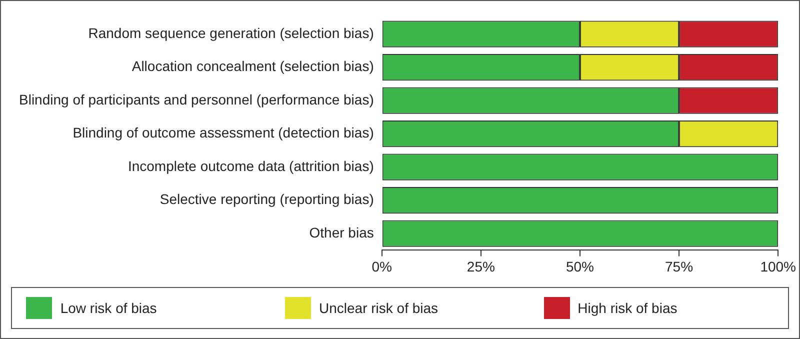 The image size is (800, 339). Describe the element at coordinates (378, 308) in the screenshot. I see `legend-label: Unclear risk of bias` at that location.